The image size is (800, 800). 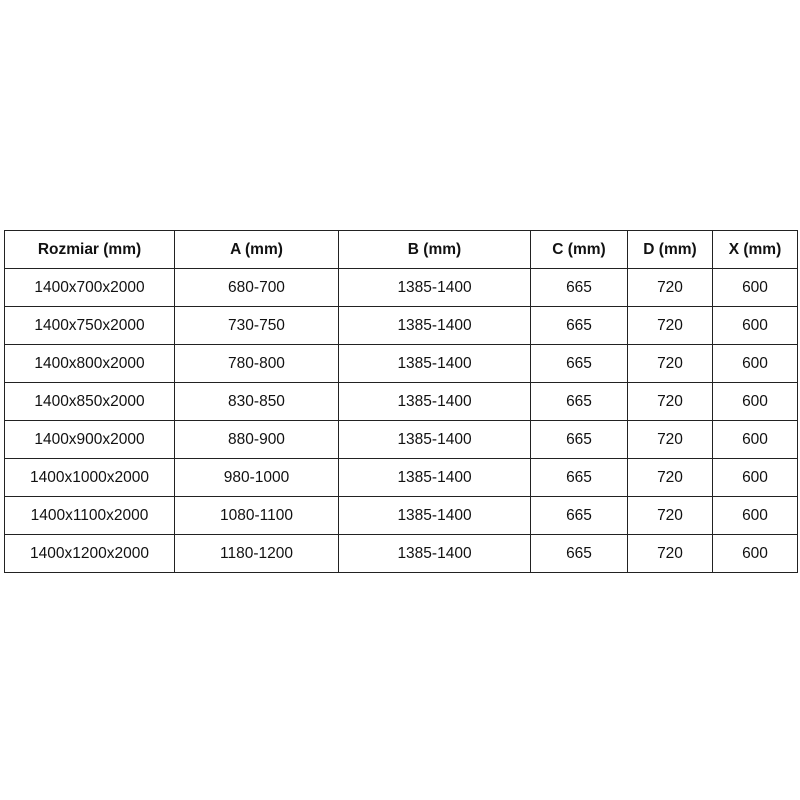 What do you see at coordinates (256, 401) in the screenshot?
I see `table-cell: 830-850` at bounding box center [256, 401].